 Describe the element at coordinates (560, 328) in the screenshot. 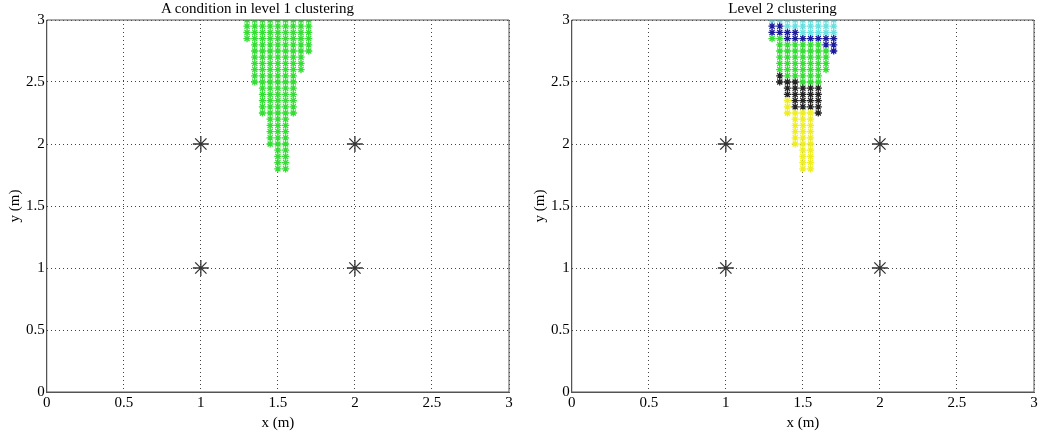

I see `y-tick-label: 0.5` at that location.